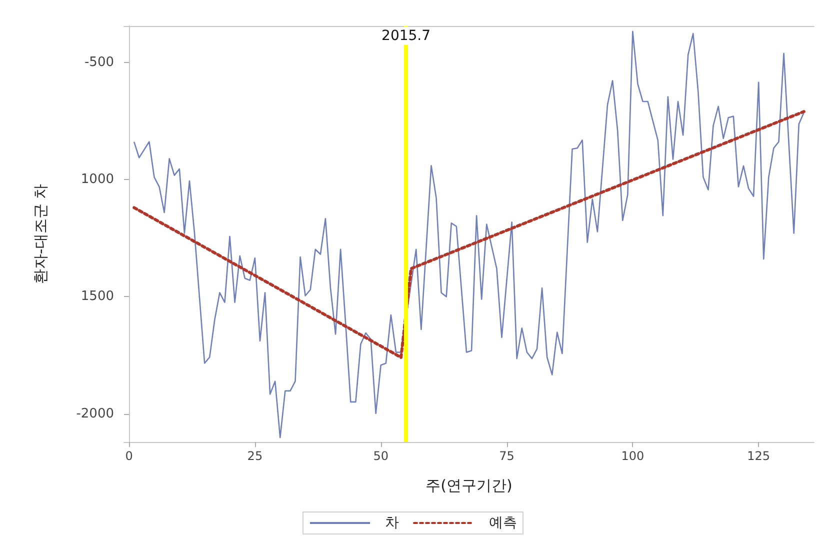  What do you see at coordinates (95, 414) in the screenshot?
I see `y-tick-label: -2000` at bounding box center [95, 414].